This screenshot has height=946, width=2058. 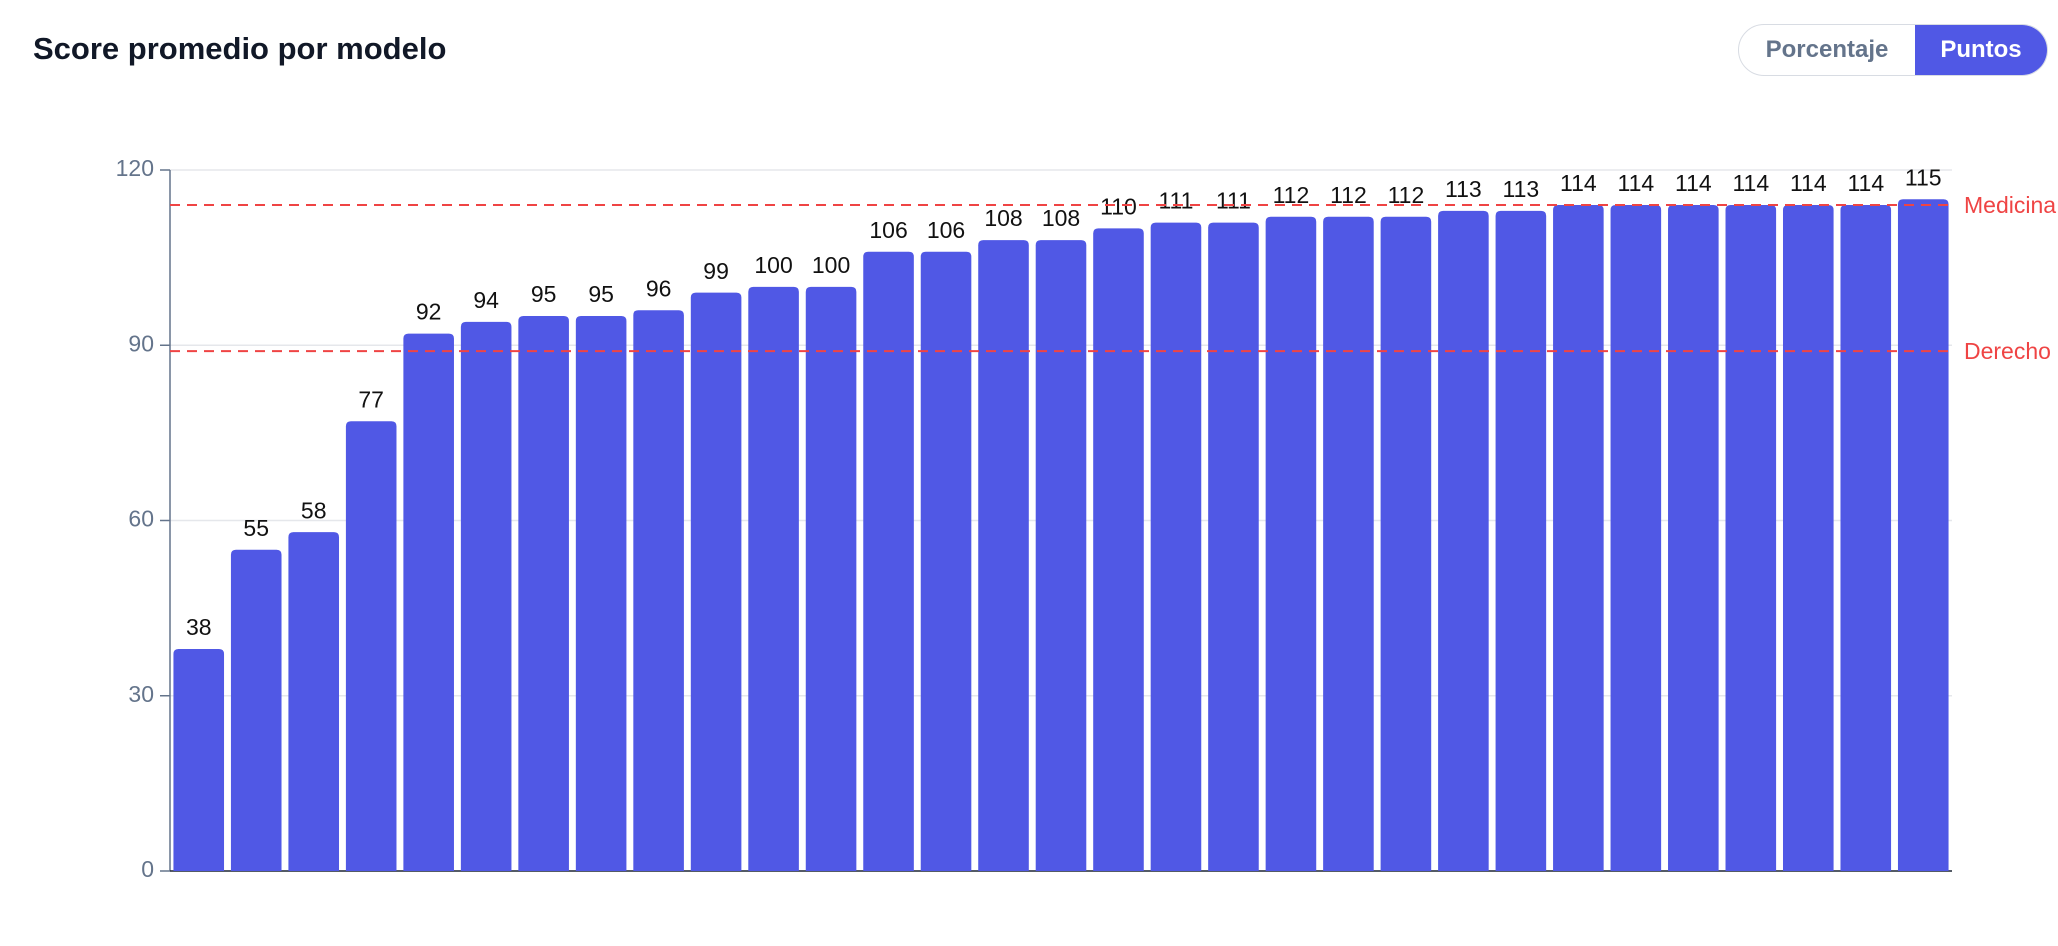 What do you see at coordinates (486, 300) in the screenshot?
I see `data-label: 94` at bounding box center [486, 300].